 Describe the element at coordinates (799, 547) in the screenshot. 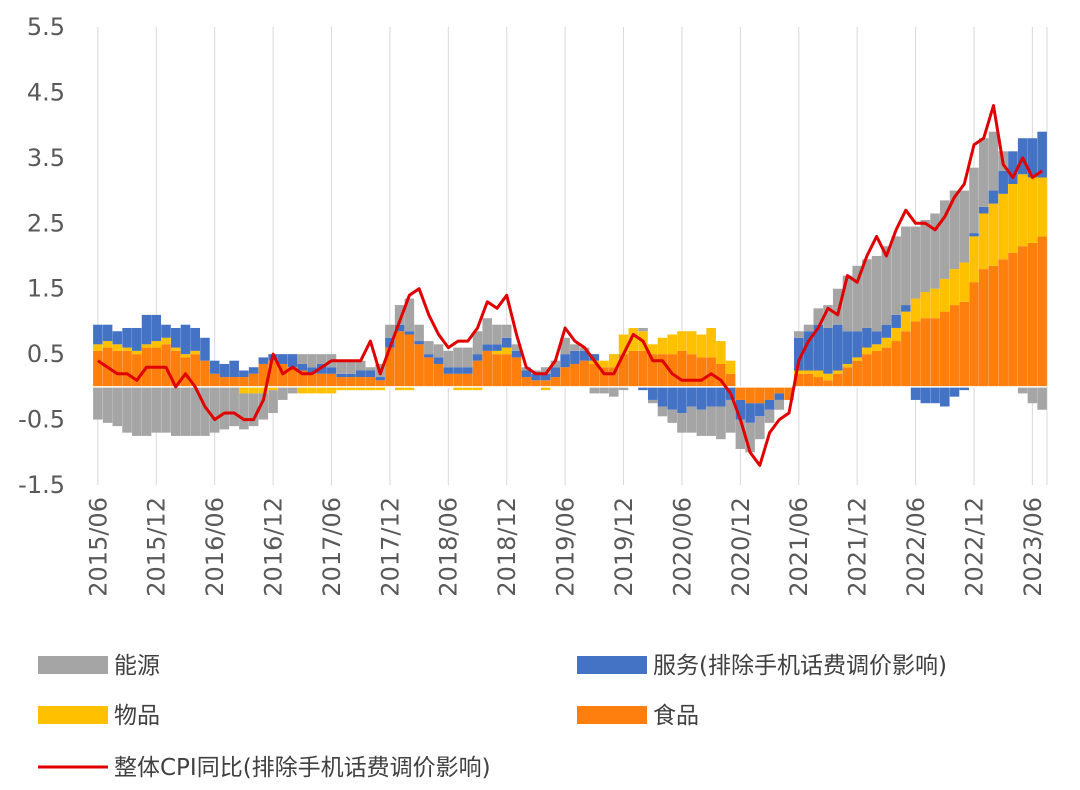

I see `x-tick-label: 2021/06` at that location.